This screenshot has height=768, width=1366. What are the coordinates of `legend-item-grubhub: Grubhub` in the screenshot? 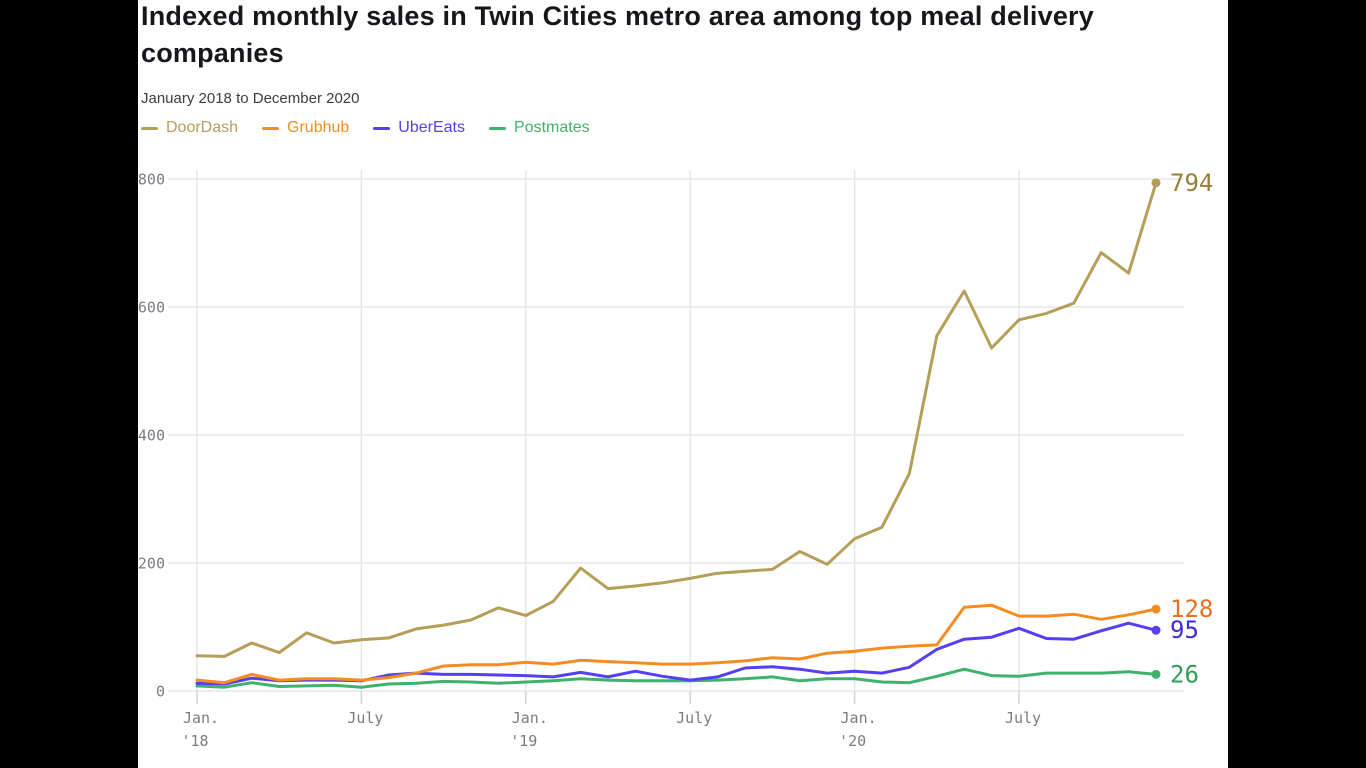 It's located at (305, 128).